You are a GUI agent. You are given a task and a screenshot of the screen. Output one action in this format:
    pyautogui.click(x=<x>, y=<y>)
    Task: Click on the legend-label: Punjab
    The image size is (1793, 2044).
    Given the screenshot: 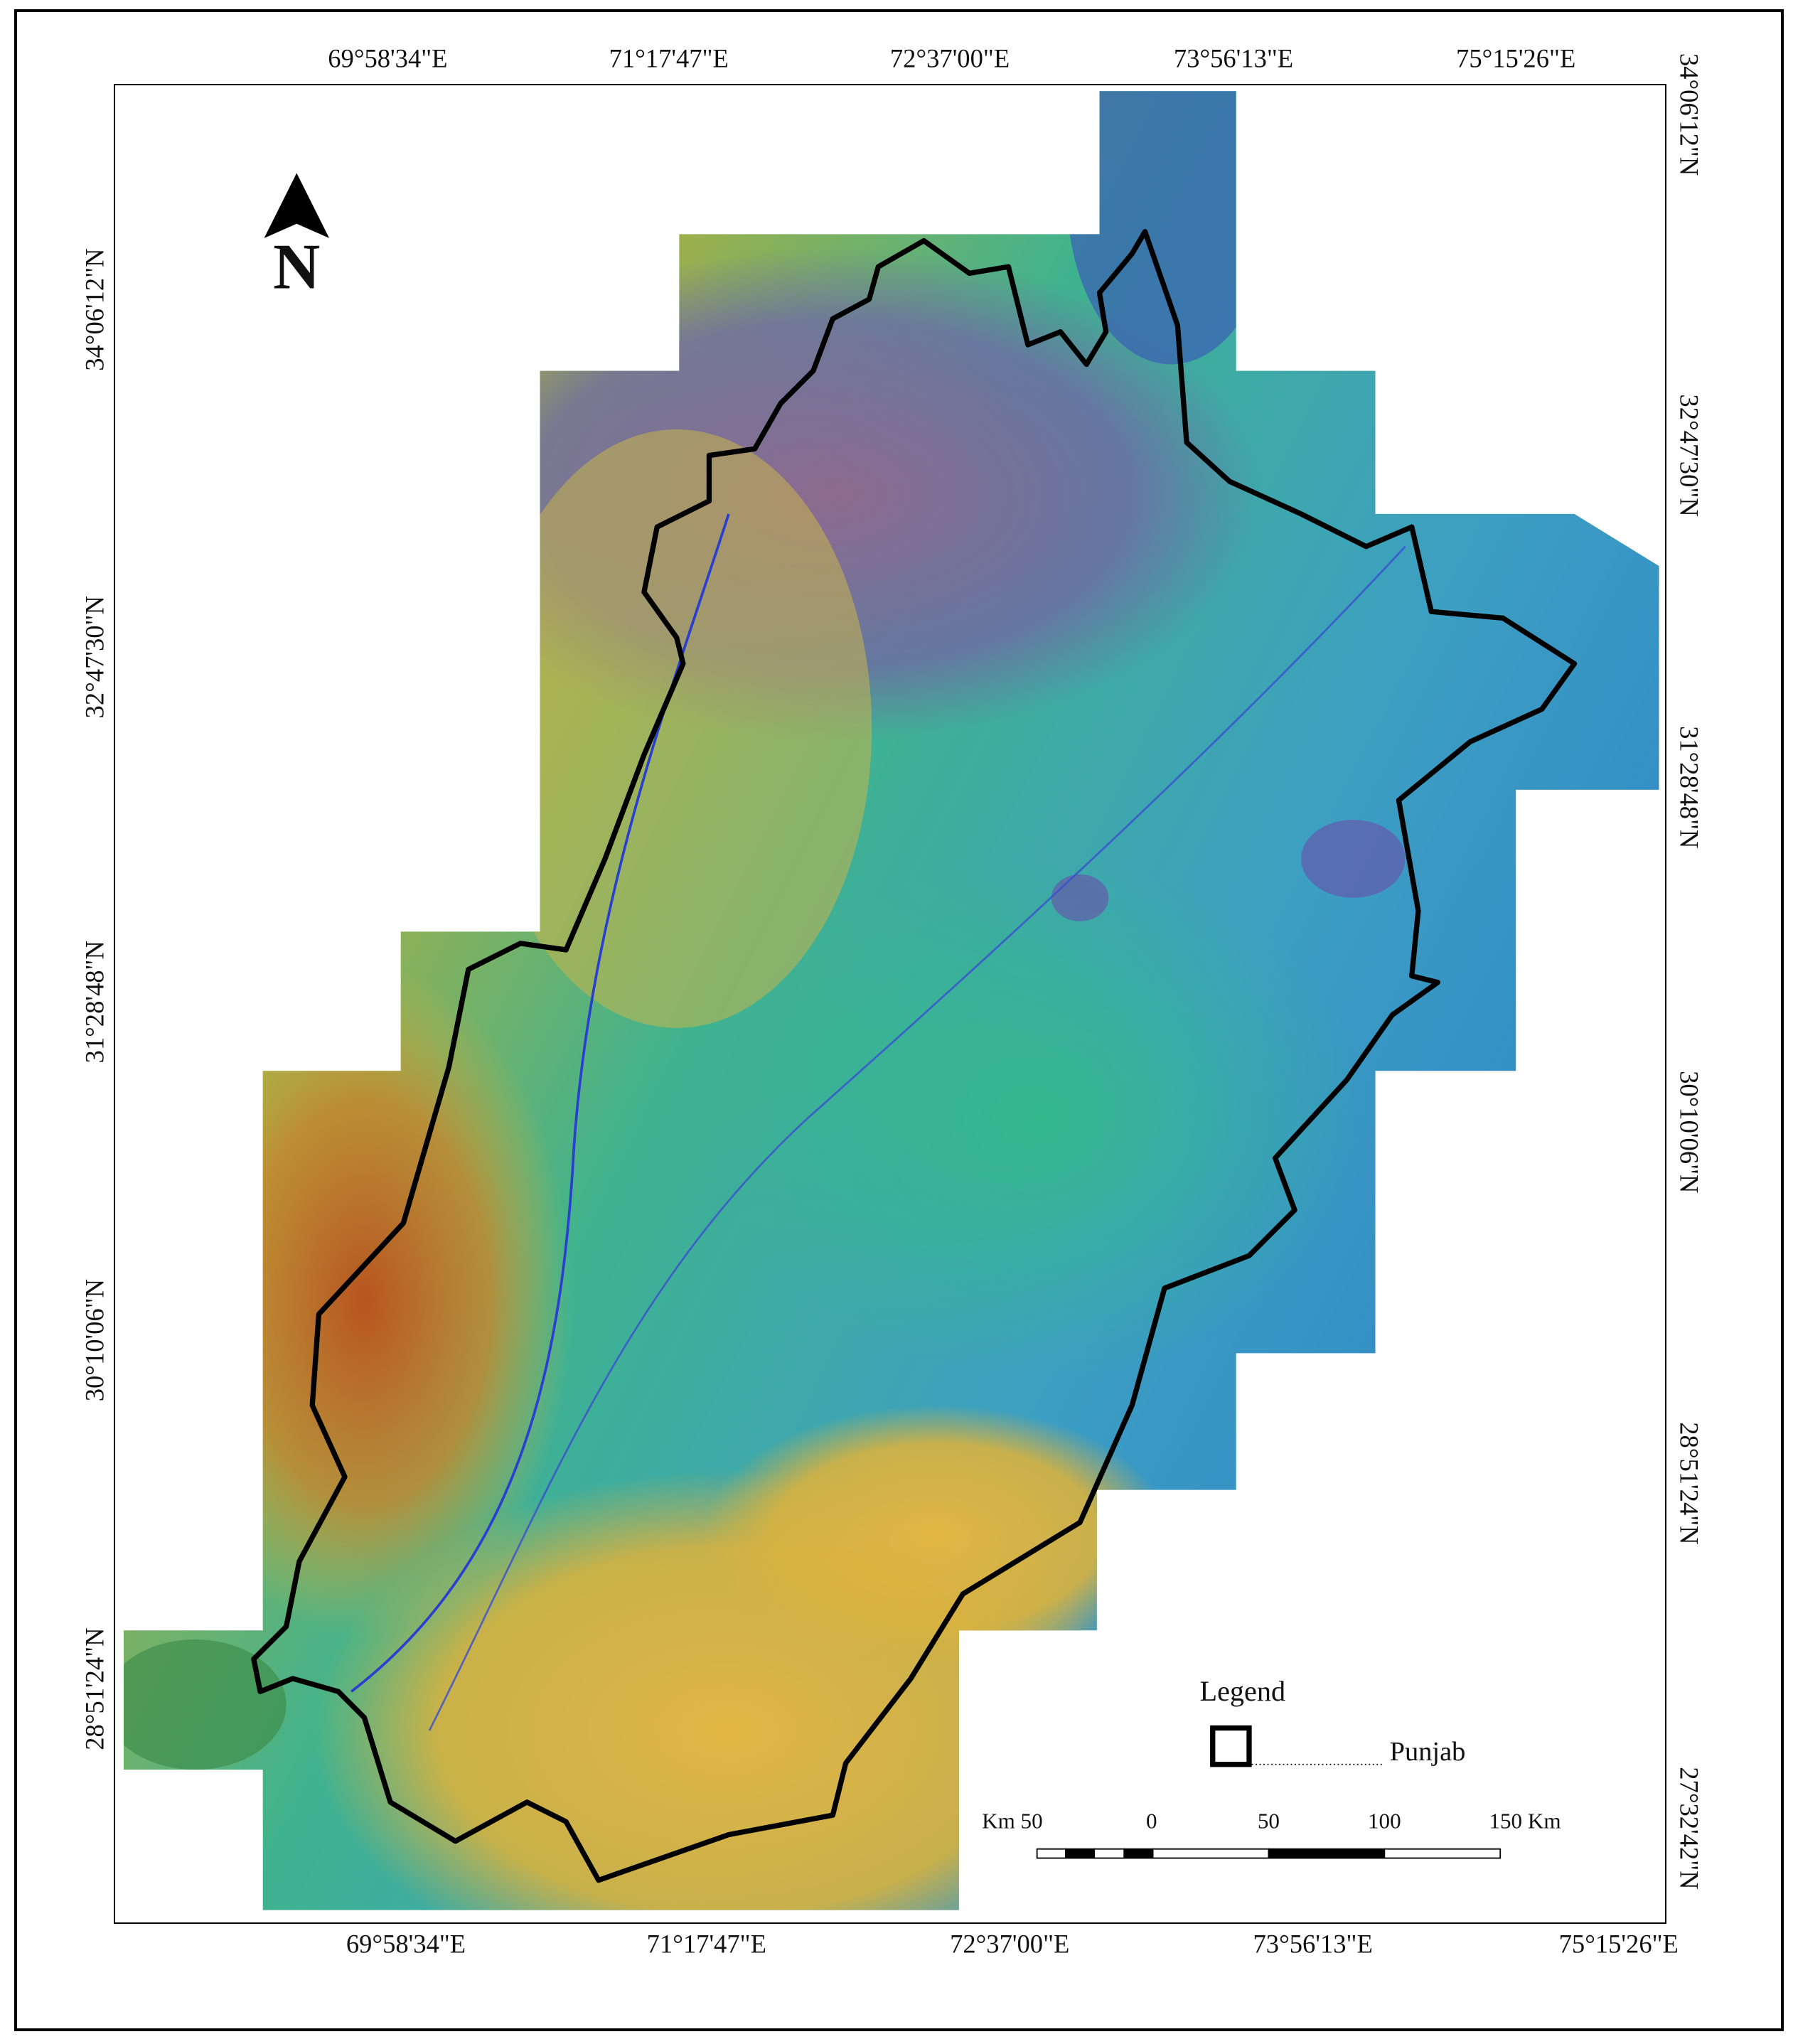 What is the action you would take?
    pyautogui.click(x=1428, y=1752)
    